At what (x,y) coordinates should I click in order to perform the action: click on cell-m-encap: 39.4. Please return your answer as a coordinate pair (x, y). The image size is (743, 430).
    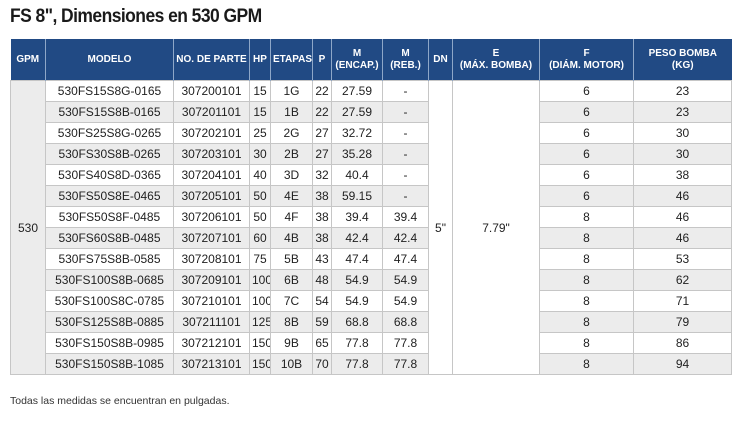
    Looking at the image, I should click on (357, 217).